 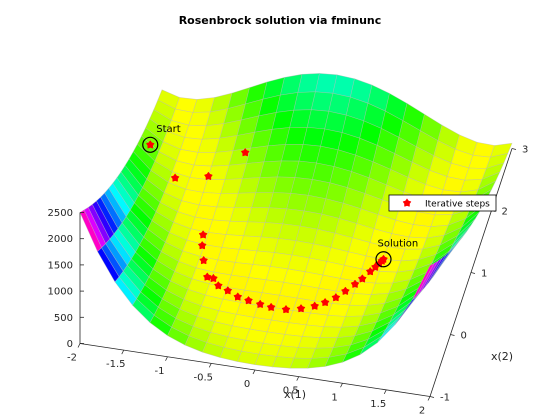 I want to click on y-tick-label: 2, so click(x=505, y=212).